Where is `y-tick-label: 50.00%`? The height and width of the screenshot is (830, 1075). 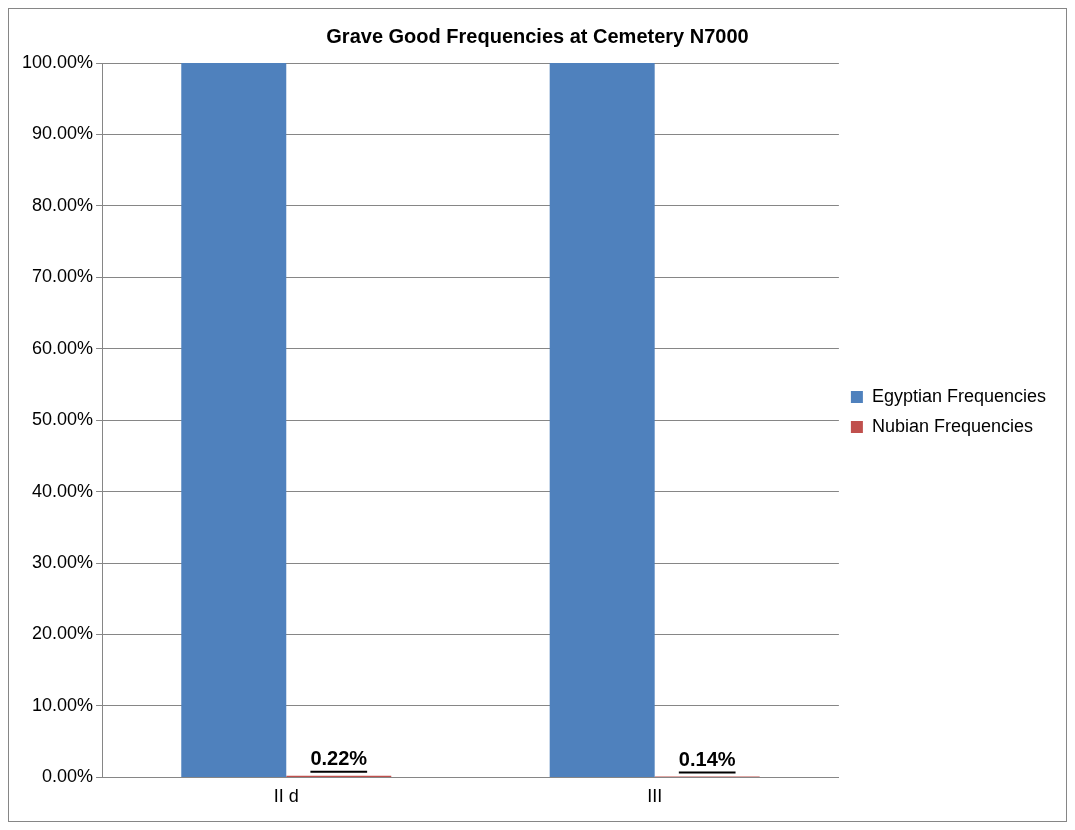
y-tick-label: 50.00% is located at coordinates (63, 419).